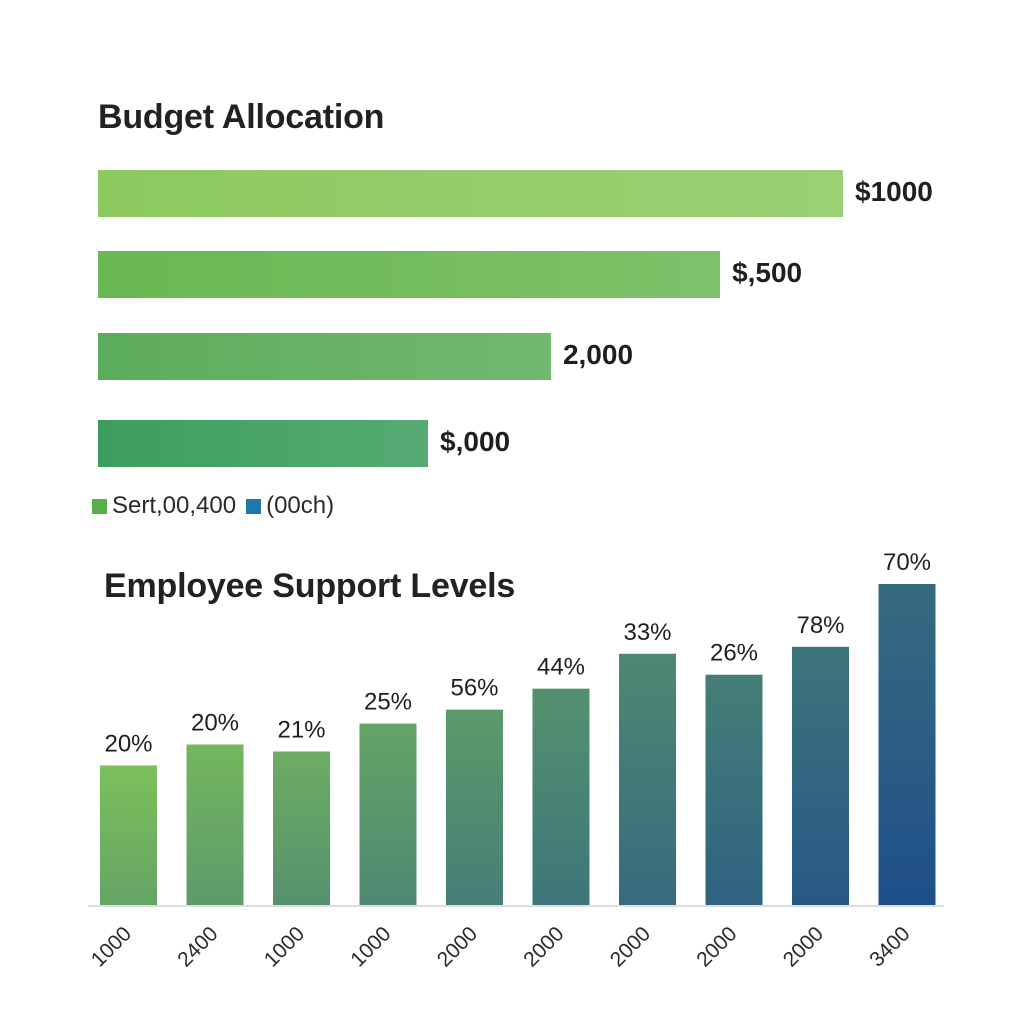 Image resolution: width=1024 pixels, height=1024 pixels. I want to click on support-bar-value-label: 70%, so click(907, 562).